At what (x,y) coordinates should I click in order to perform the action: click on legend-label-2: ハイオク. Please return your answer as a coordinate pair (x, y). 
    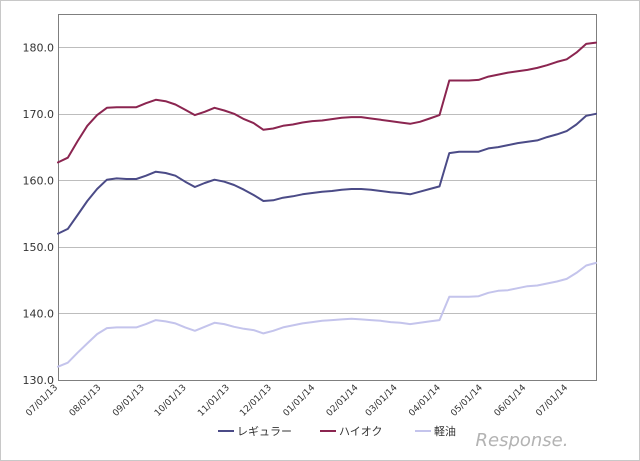
    Looking at the image, I should click on (361, 431).